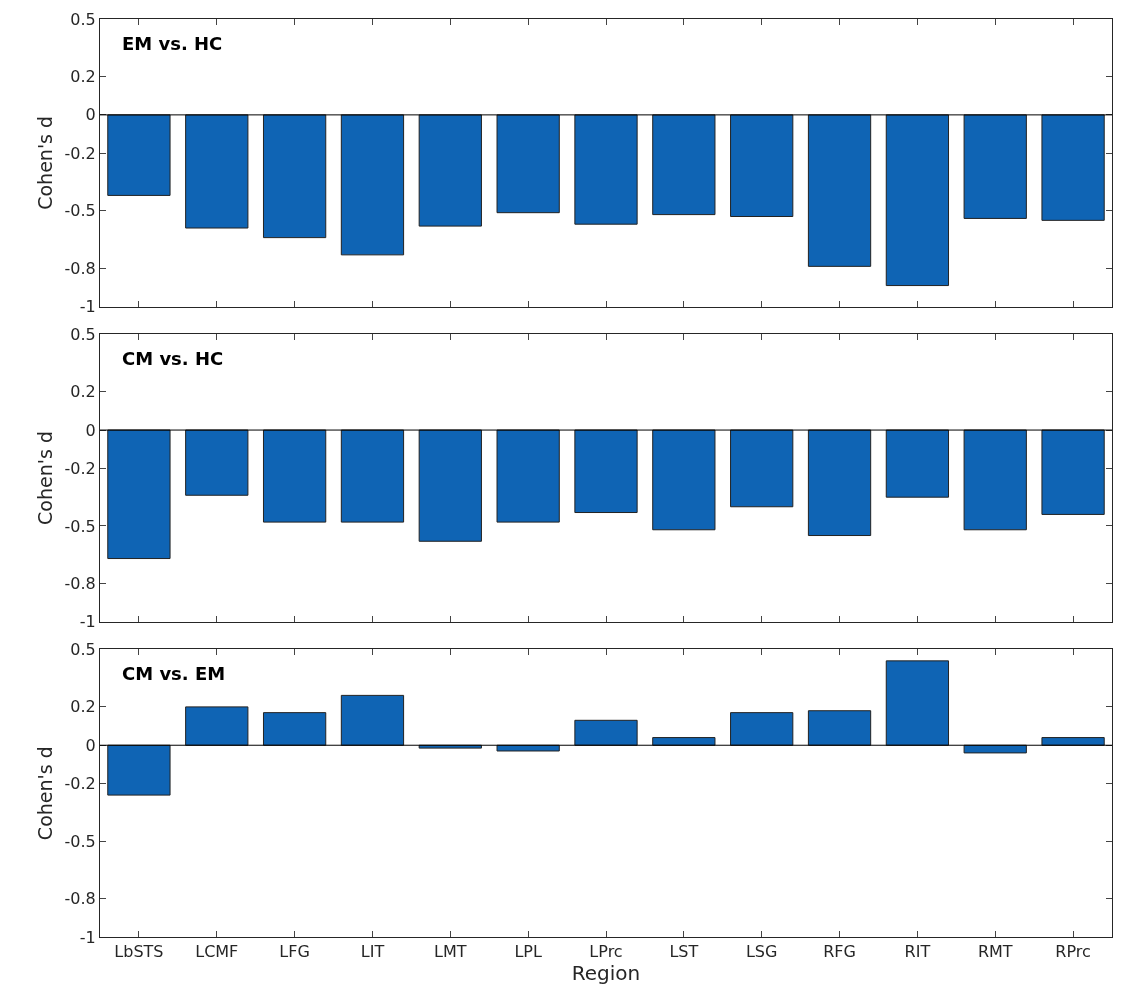 Image resolution: width=1126 pixels, height=1007 pixels. Describe the element at coordinates (839, 952) in the screenshot. I see `x-tick-label: RFG` at that location.